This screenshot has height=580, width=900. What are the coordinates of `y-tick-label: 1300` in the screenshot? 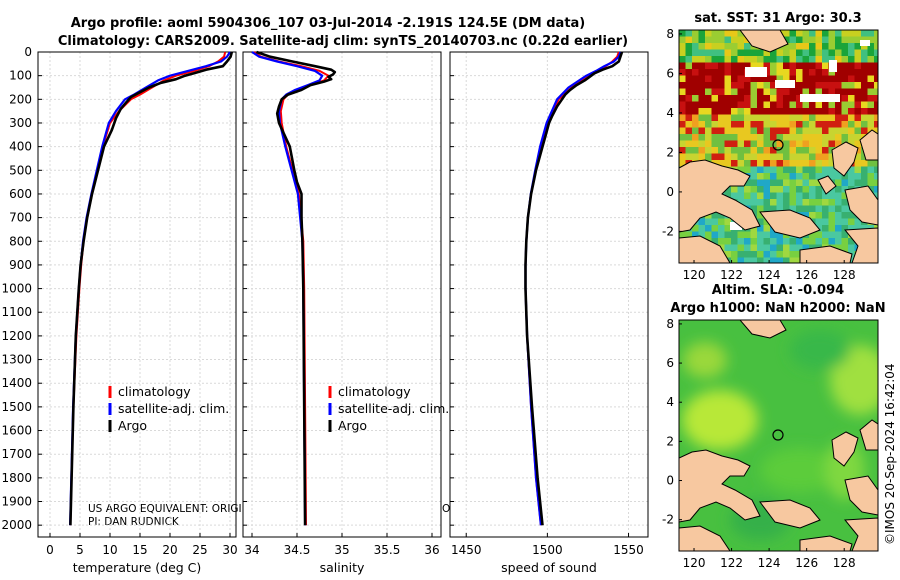 It's located at (16, 360).